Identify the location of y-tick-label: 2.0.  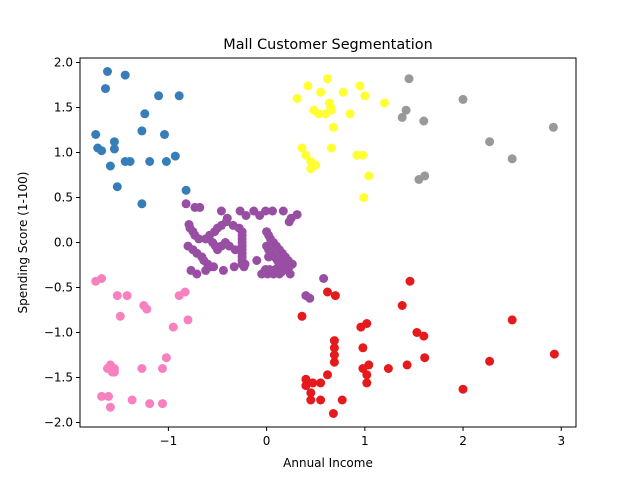
(63, 63).